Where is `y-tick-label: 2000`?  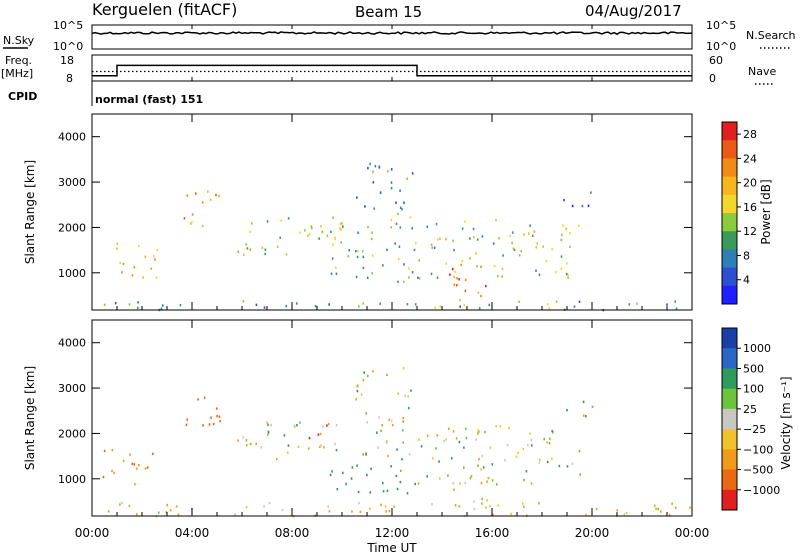
y-tick-label: 2000 is located at coordinates (72, 433).